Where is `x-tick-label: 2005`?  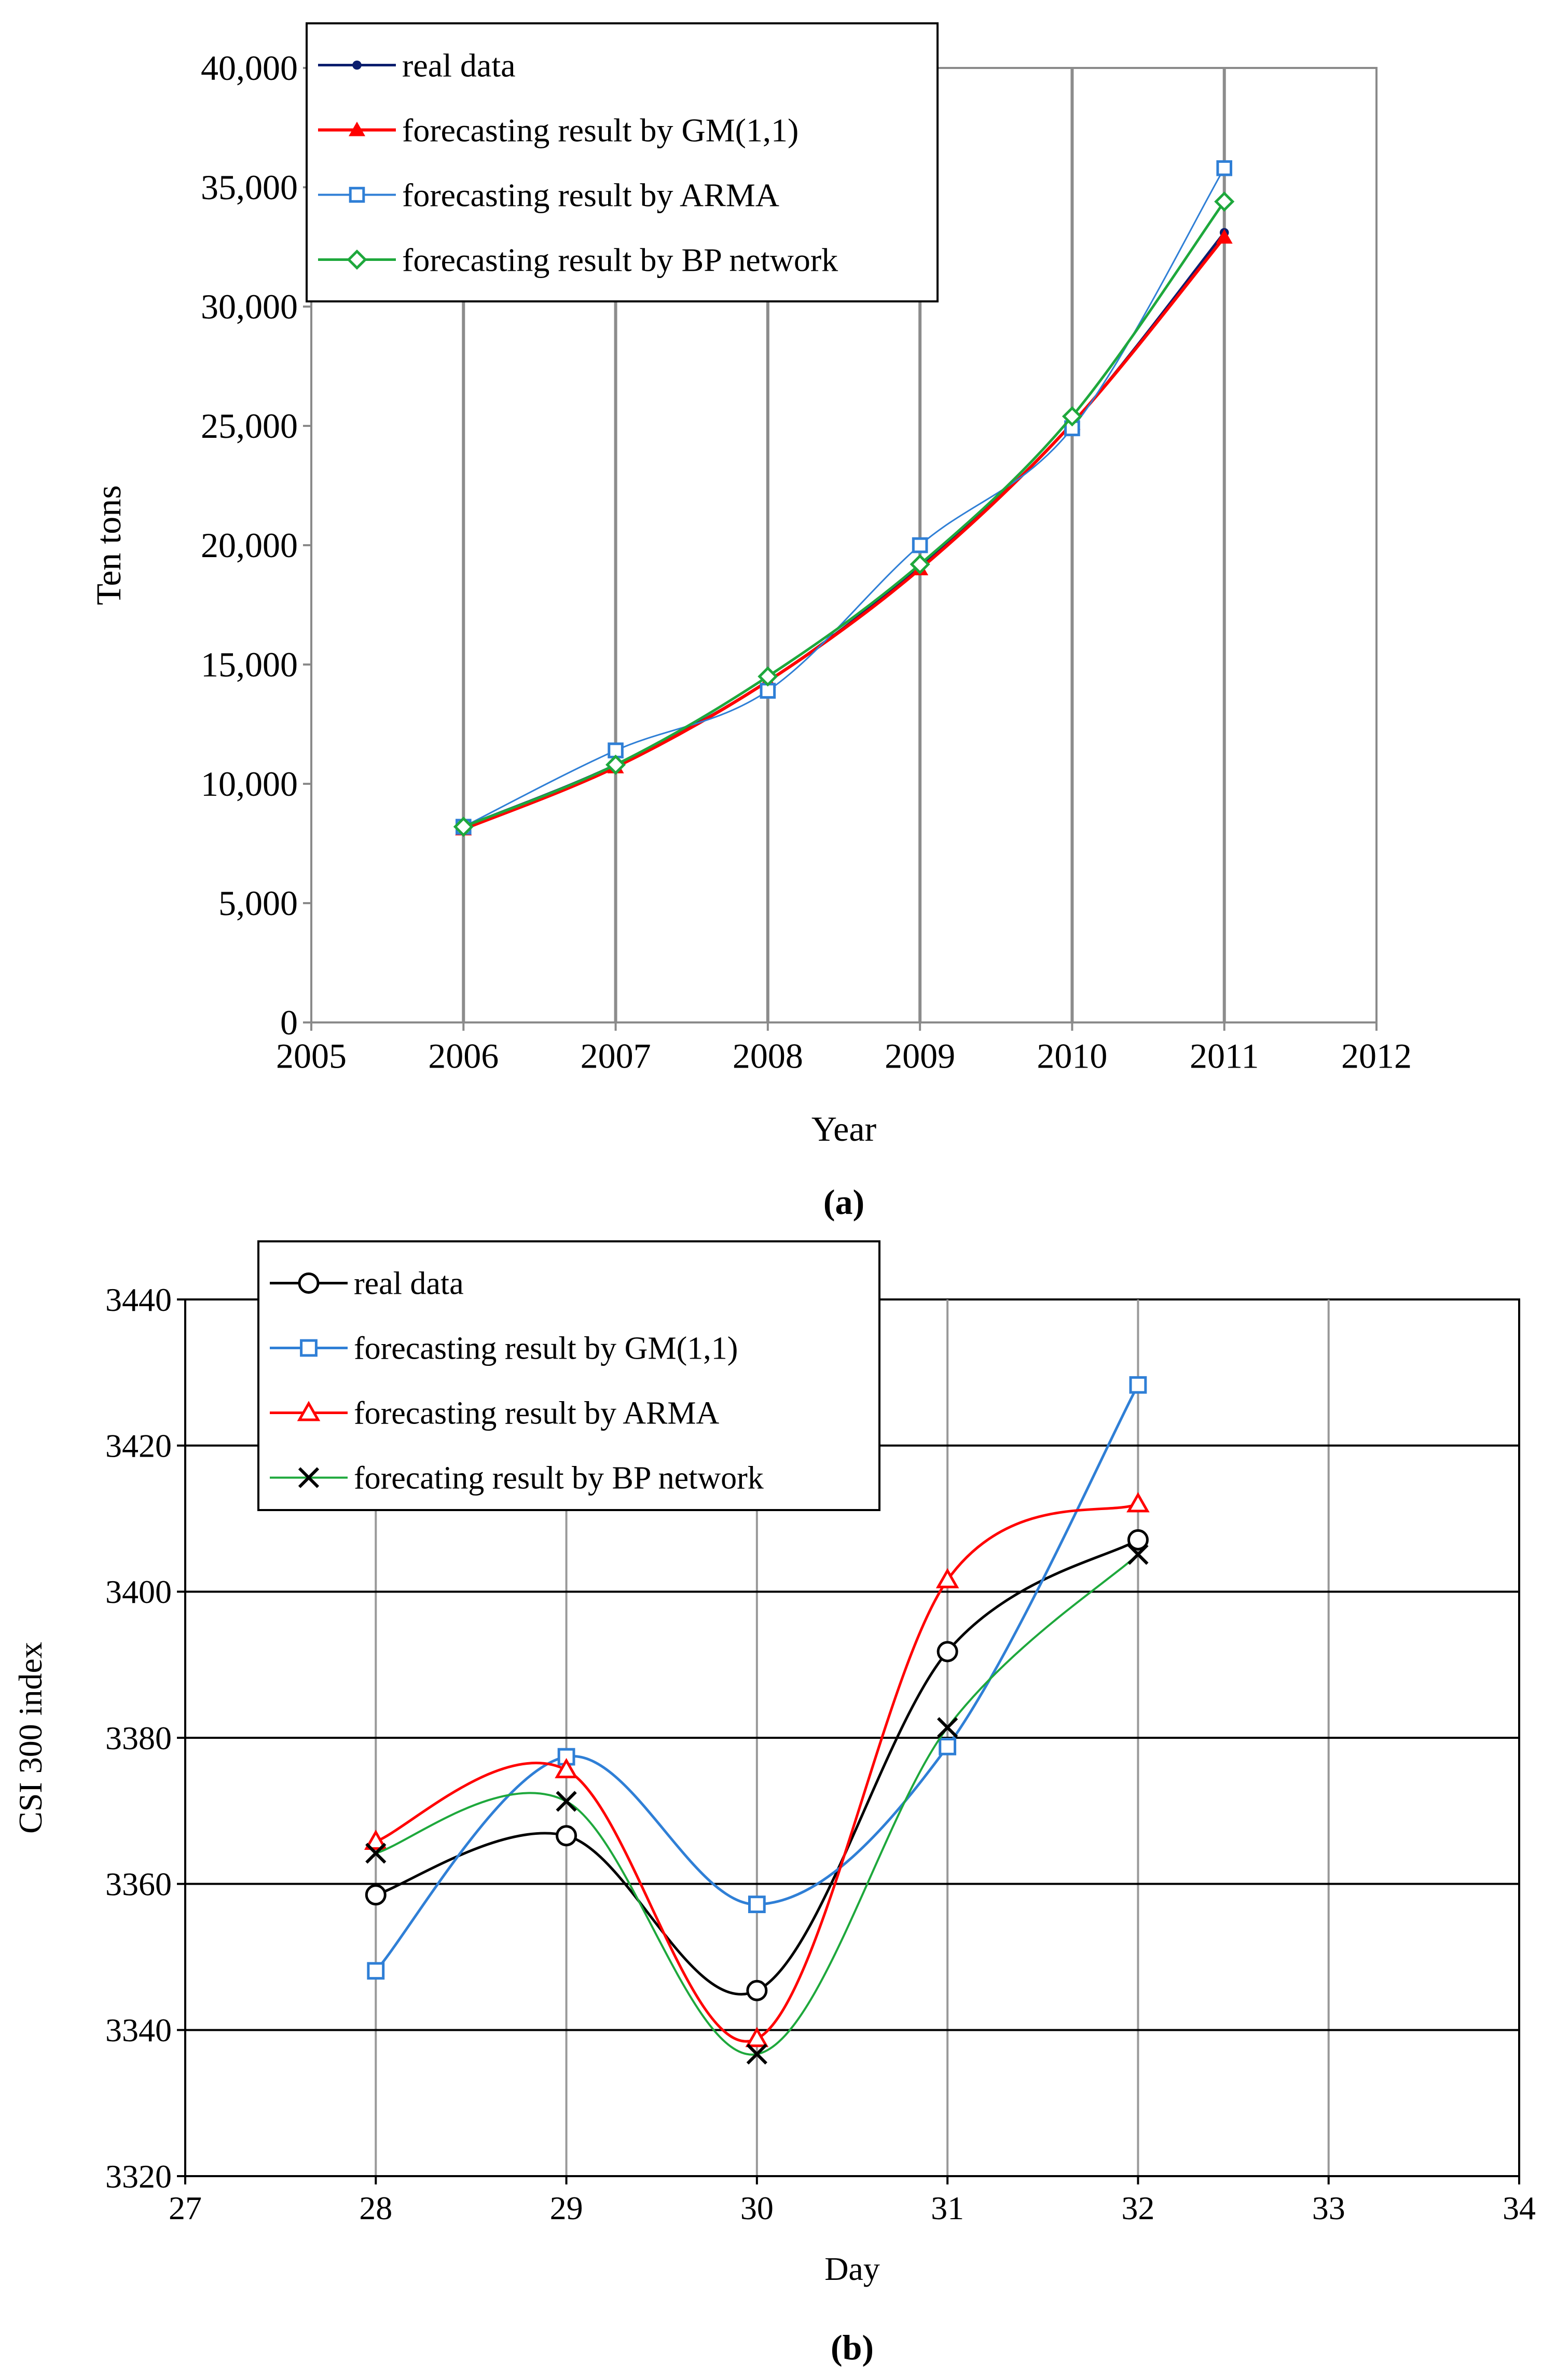
x-tick-label: 2005 is located at coordinates (311, 1055).